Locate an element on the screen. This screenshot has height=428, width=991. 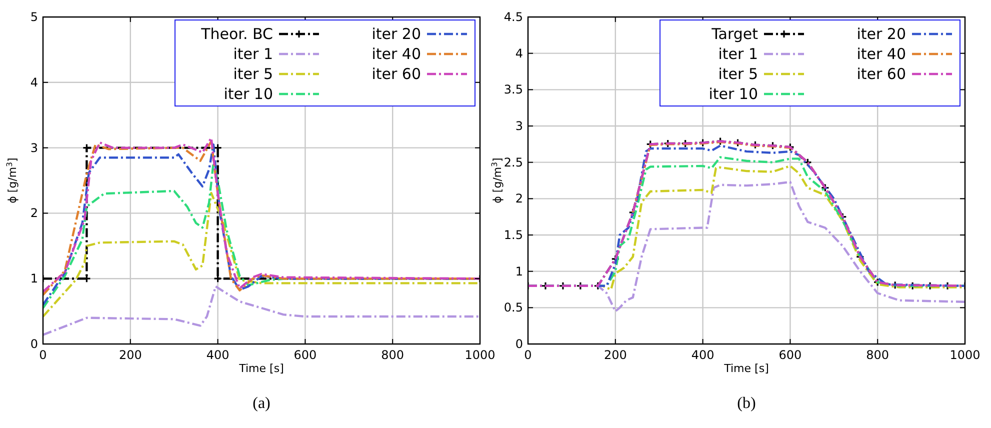
y-tick-label: 0.5 is located at coordinates (513, 307).